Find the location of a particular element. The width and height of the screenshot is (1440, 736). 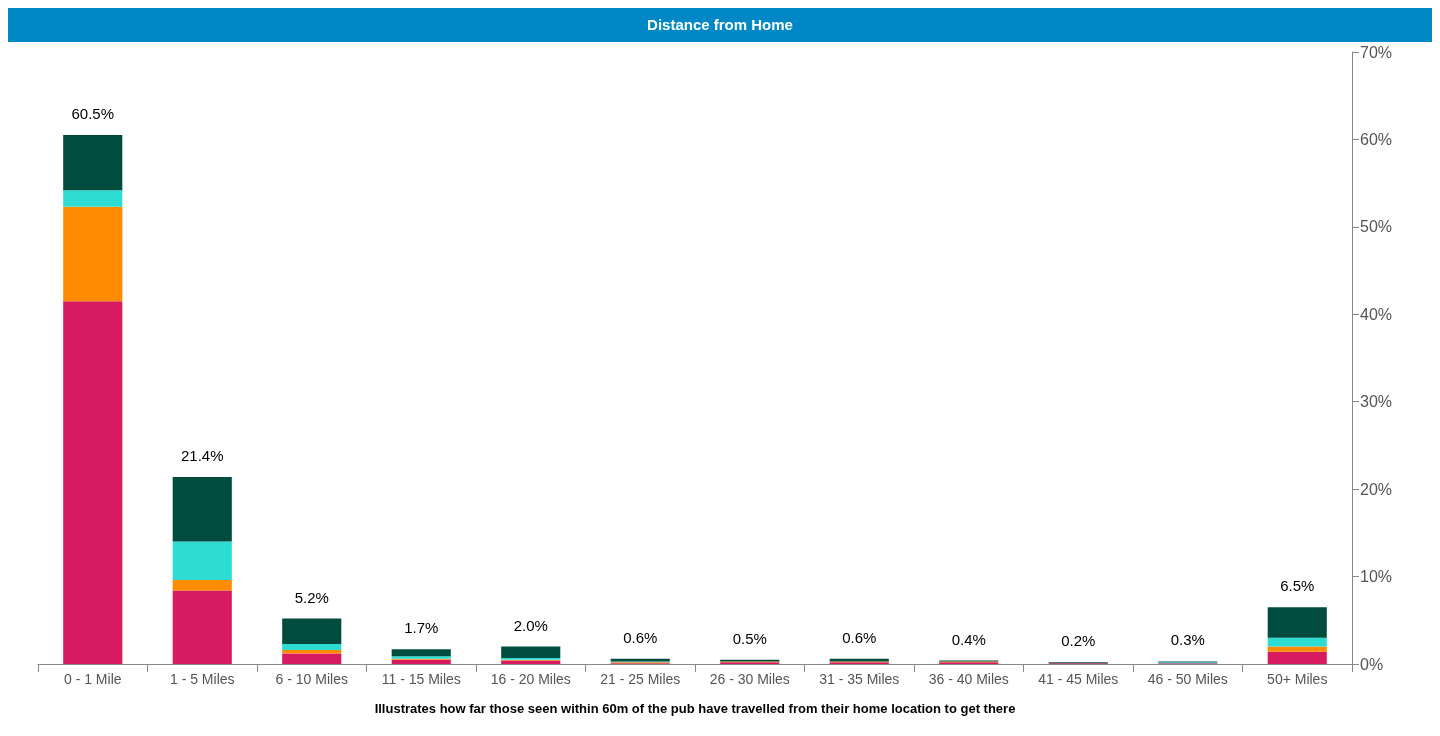

y-tick-label: 50% is located at coordinates (1376, 227).